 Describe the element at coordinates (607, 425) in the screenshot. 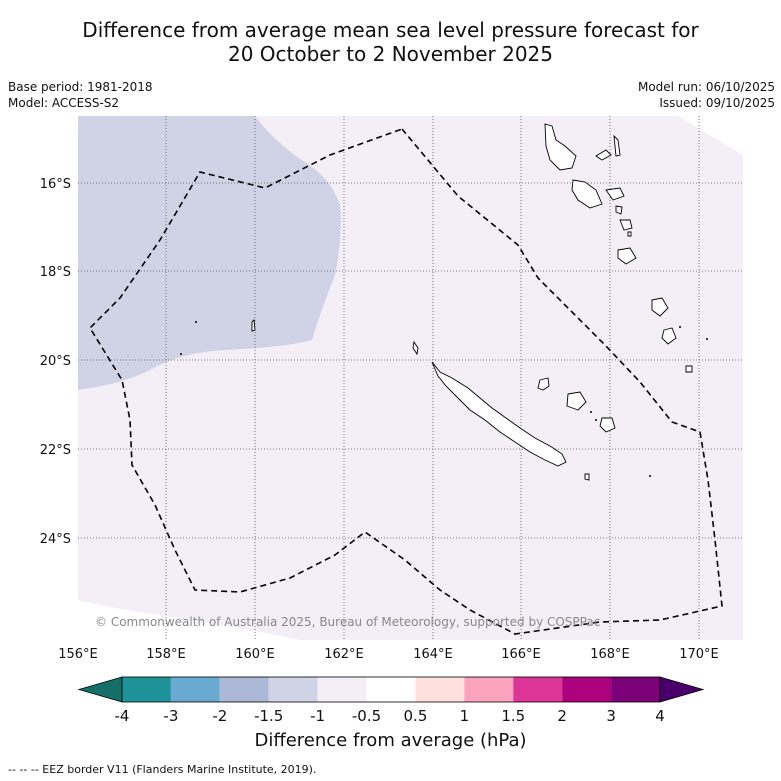

I see `mare-island` at that location.